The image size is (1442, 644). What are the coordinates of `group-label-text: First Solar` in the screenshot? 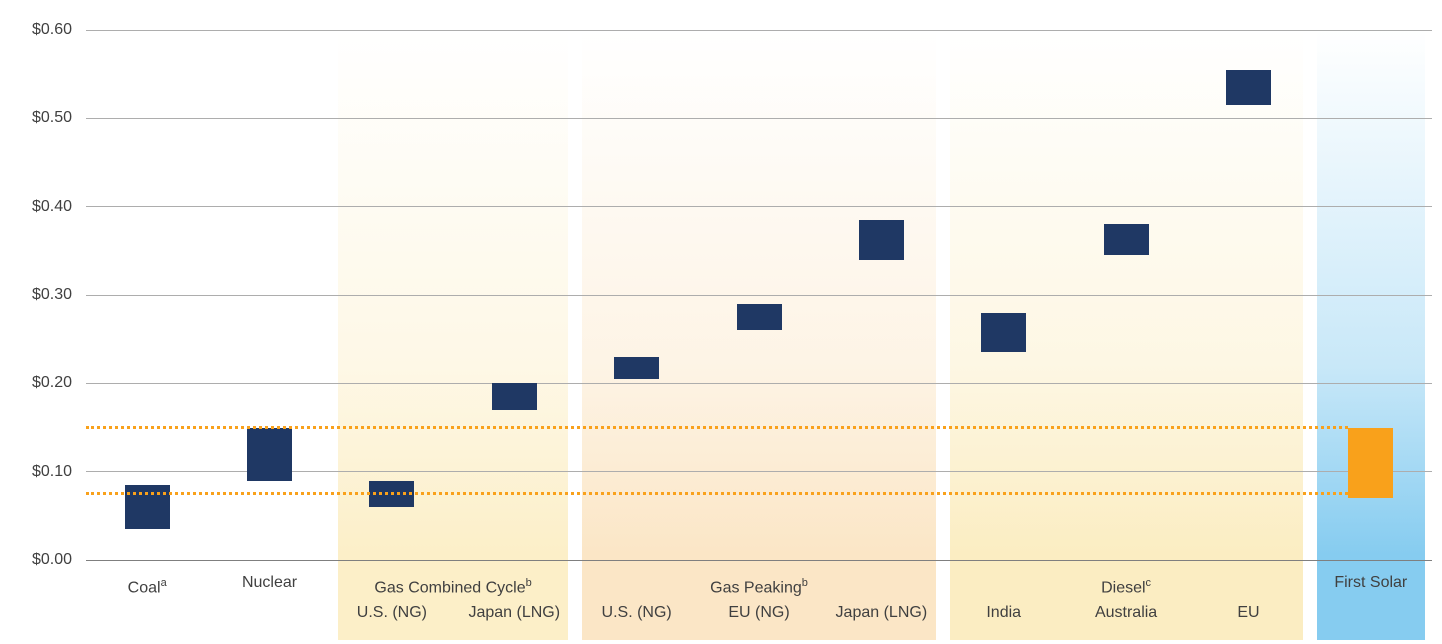 It's located at (1371, 582).